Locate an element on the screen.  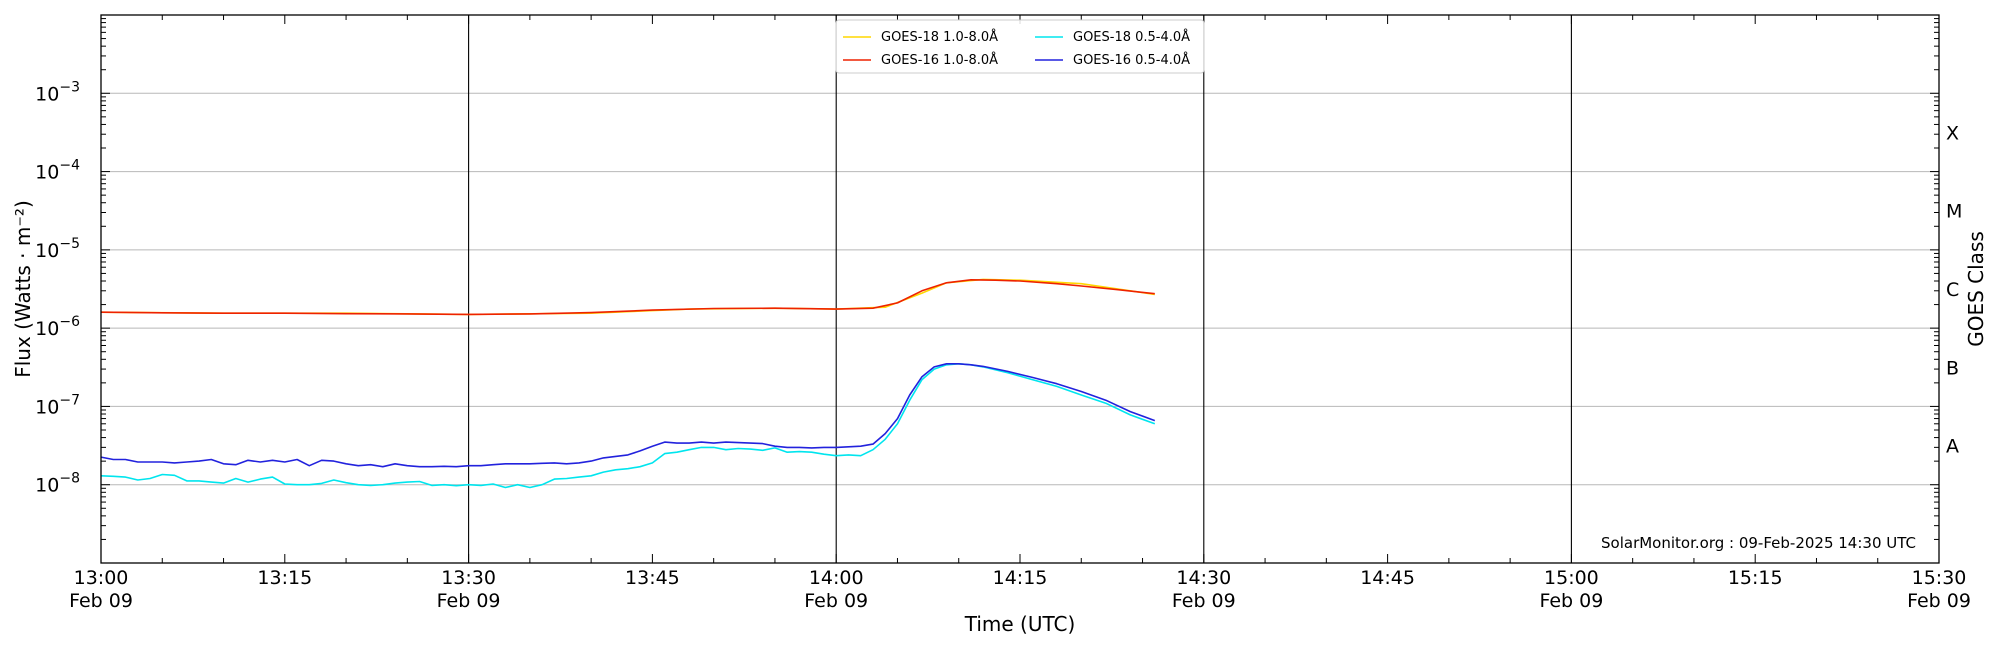
y-tick-label: 10⁻⁷ is located at coordinates (57, 405).